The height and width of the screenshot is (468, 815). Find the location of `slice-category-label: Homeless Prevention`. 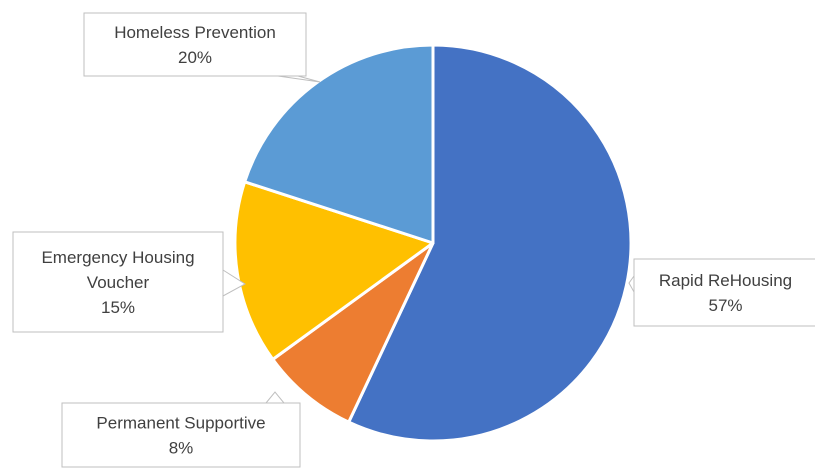

slice-category-label: Homeless Prevention is located at coordinates (195, 32).